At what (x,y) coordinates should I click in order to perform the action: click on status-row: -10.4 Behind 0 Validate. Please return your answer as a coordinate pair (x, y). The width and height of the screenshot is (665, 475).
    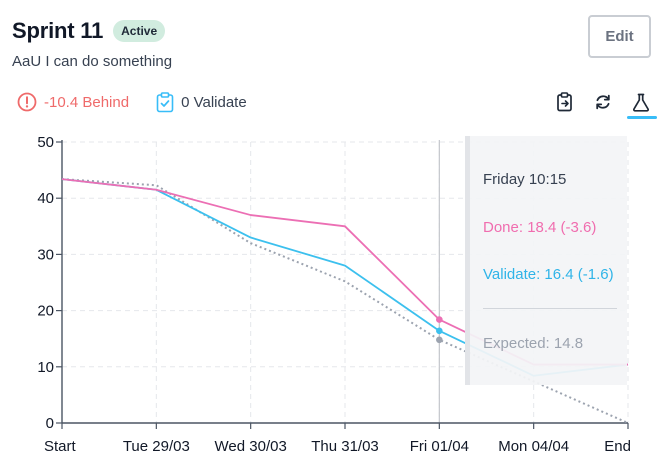
    Looking at the image, I should click on (132, 102).